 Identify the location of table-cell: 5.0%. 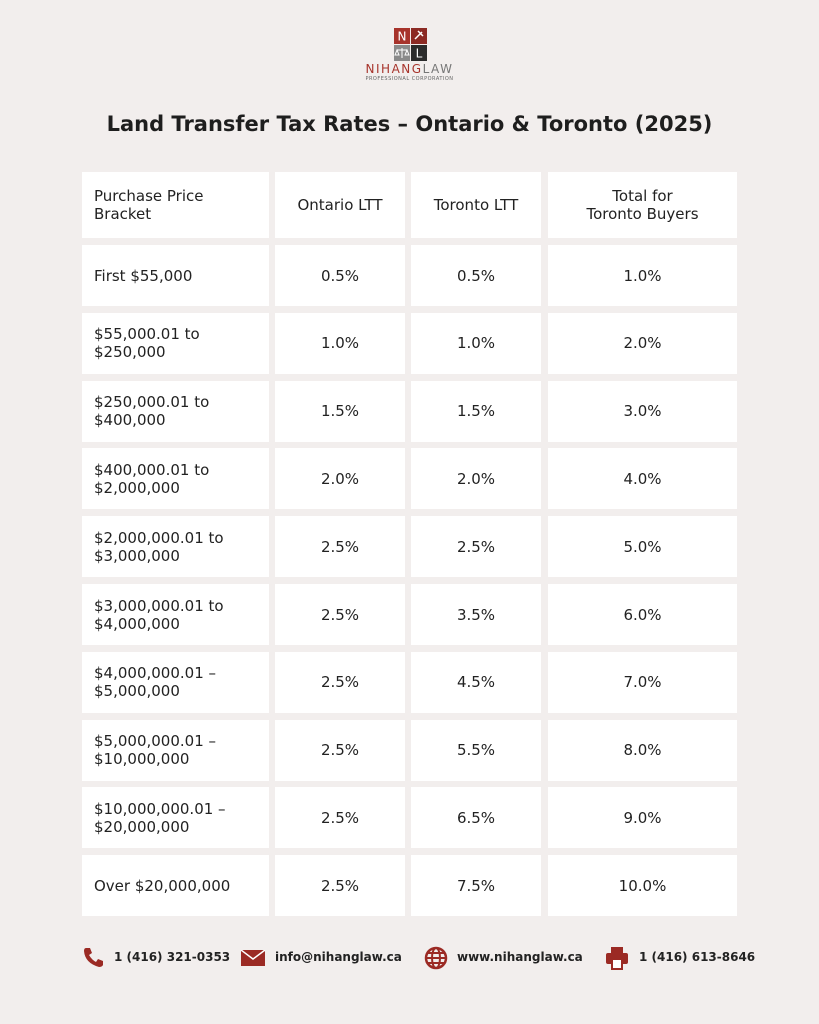
(642, 547).